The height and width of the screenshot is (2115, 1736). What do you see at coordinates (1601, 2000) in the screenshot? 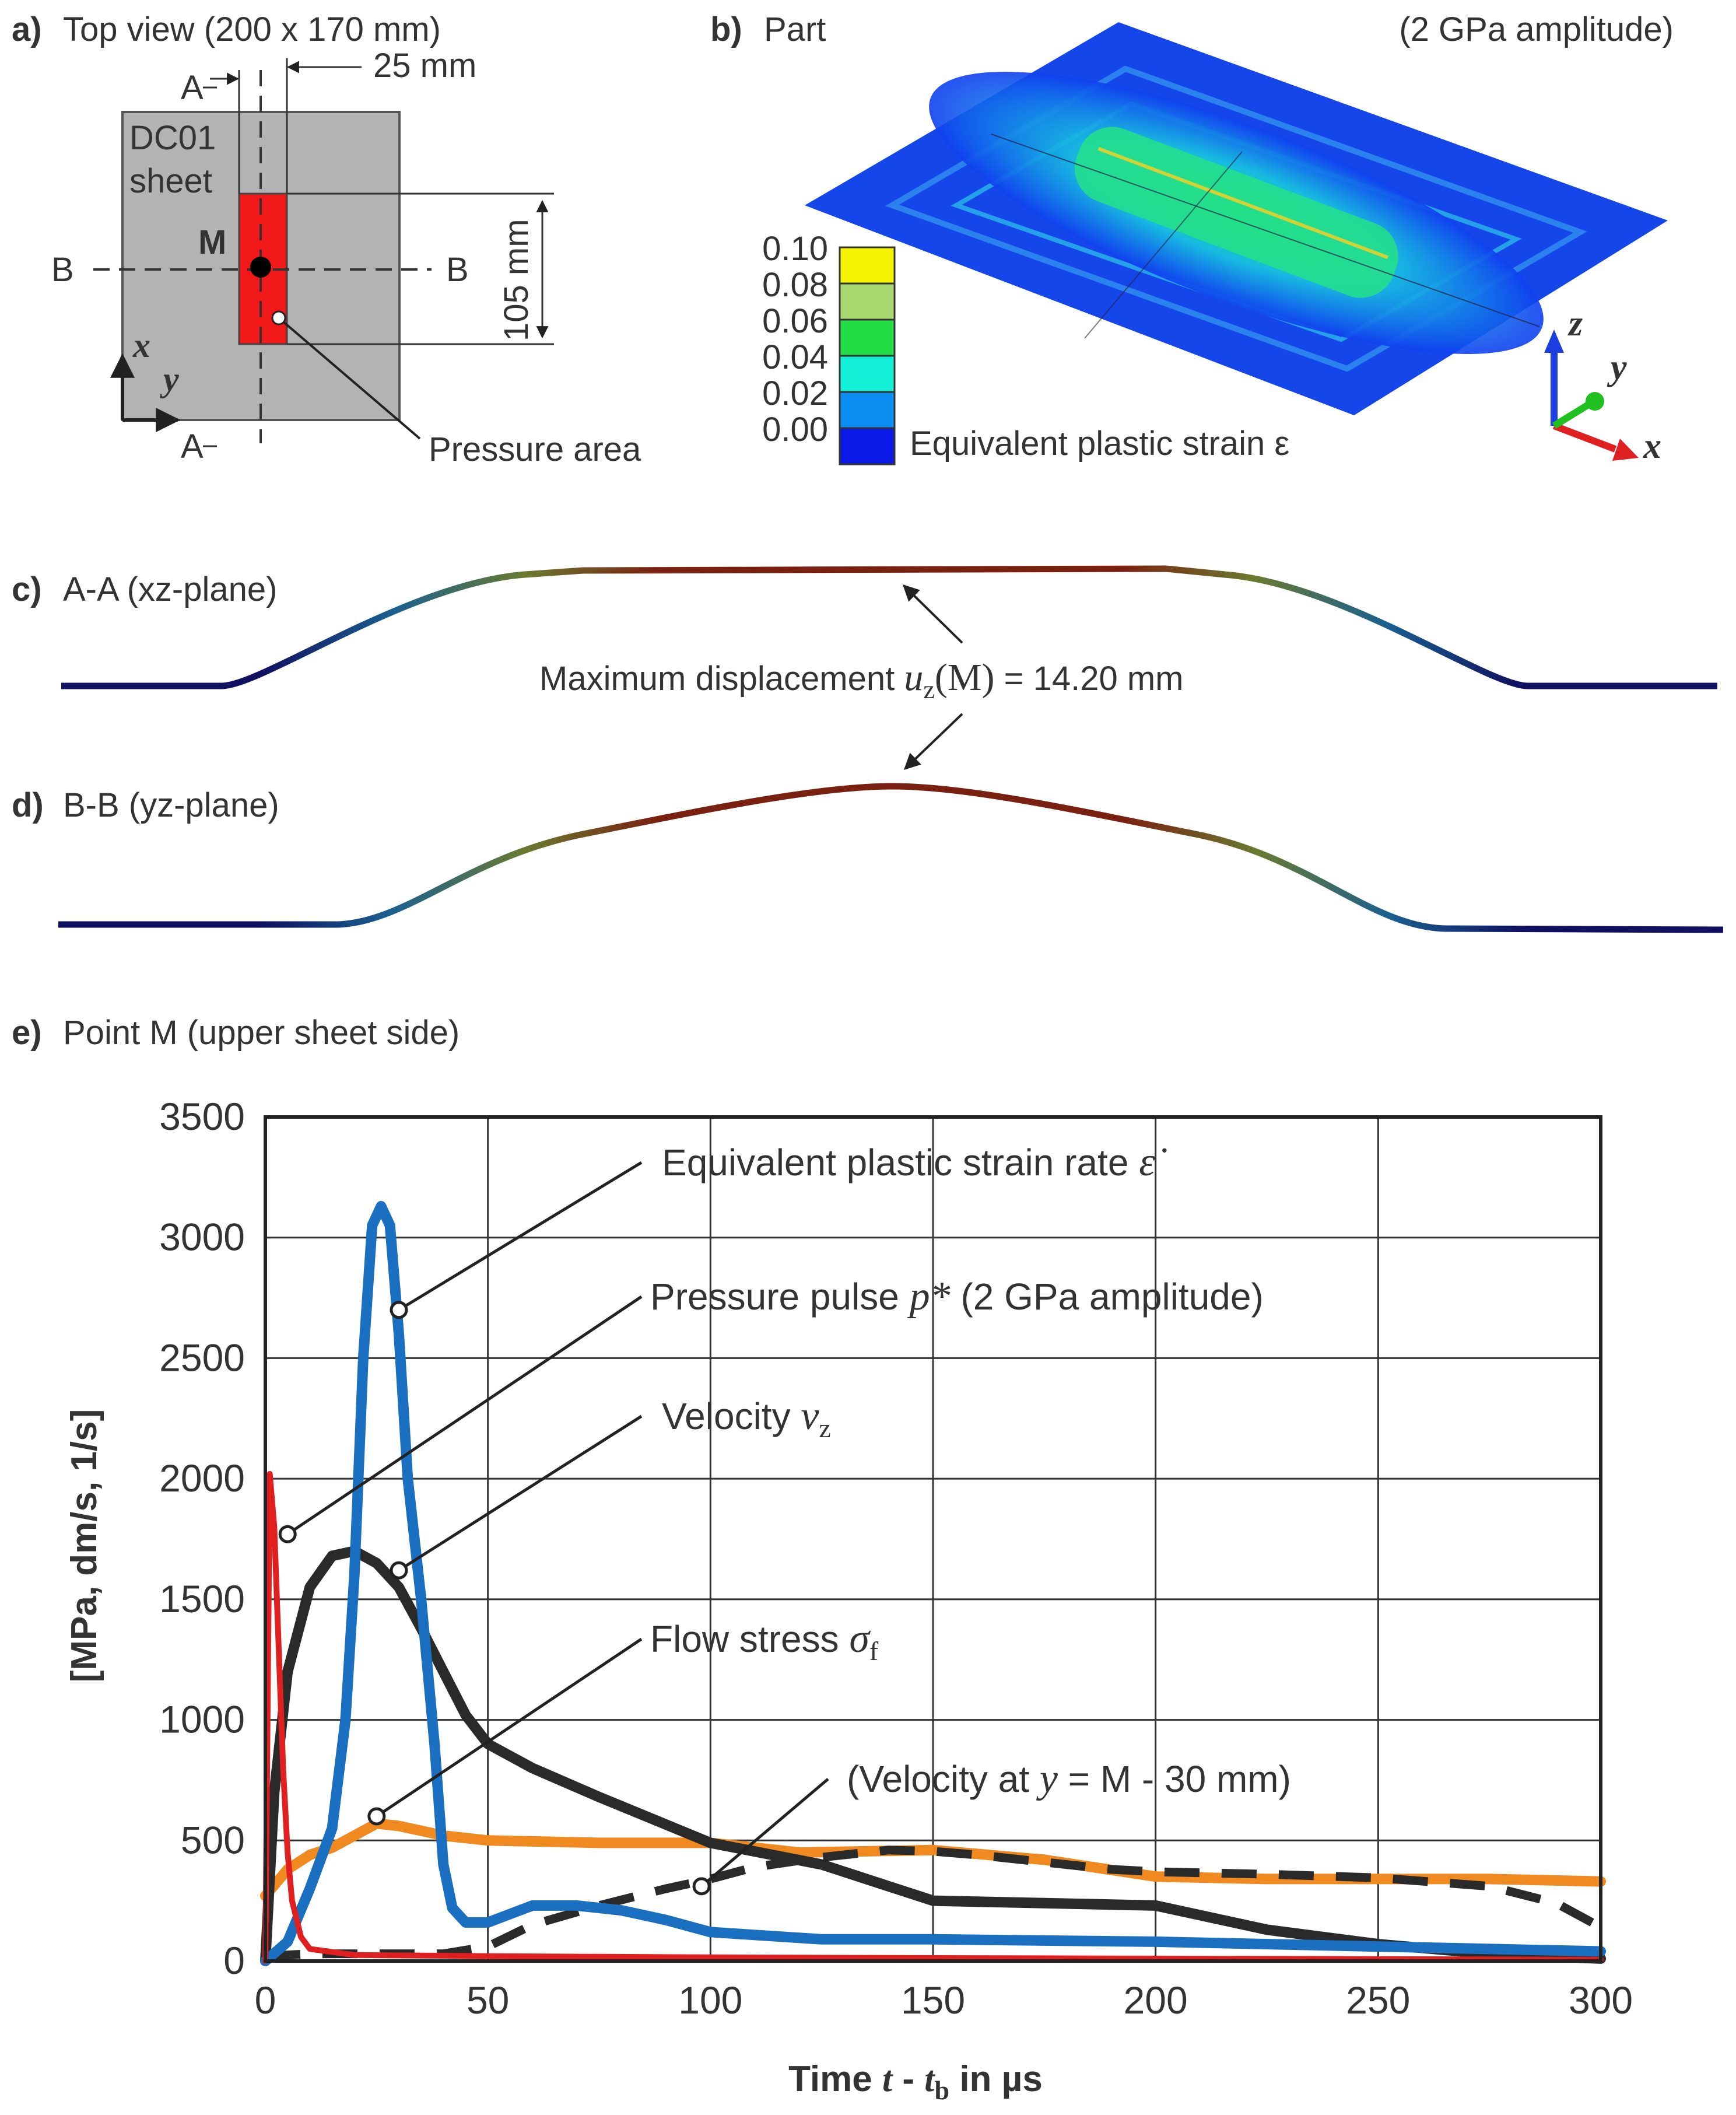
I see `x-tick-6: 300` at bounding box center [1601, 2000].